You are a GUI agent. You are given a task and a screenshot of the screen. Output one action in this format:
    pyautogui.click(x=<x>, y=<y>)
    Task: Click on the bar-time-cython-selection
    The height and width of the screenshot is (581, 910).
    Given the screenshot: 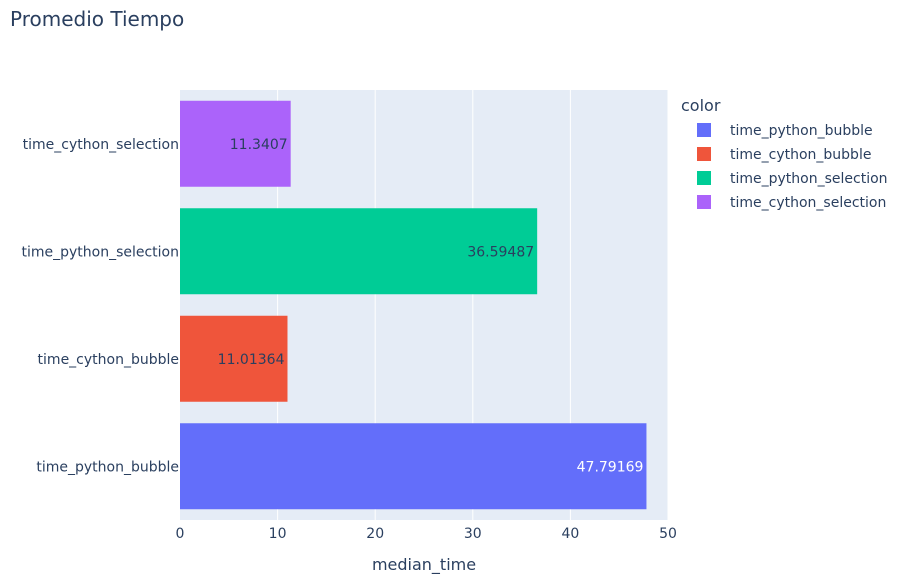 What is the action you would take?
    pyautogui.click(x=235, y=143)
    